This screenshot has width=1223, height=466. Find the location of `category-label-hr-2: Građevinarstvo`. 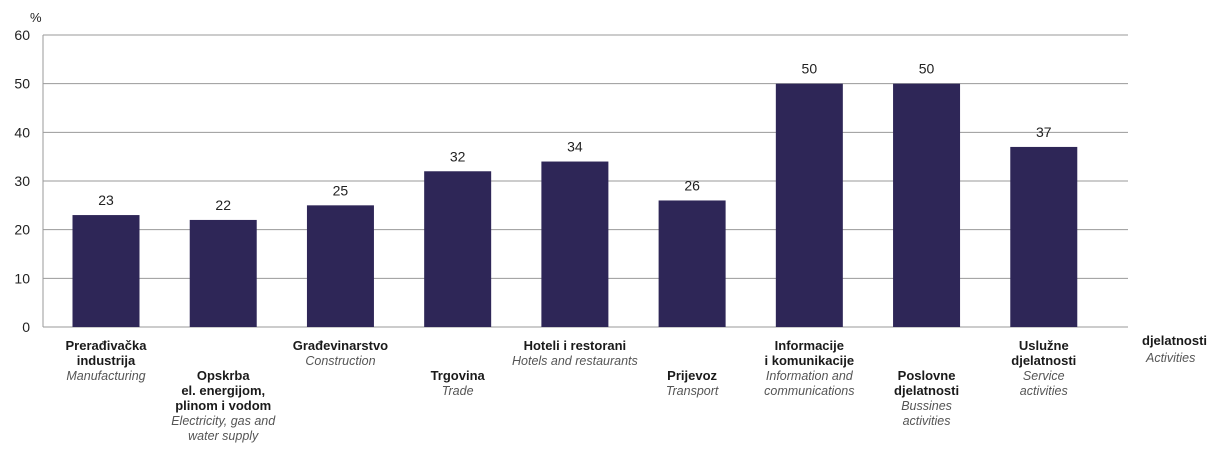

category-label-hr-2: Građevinarstvo is located at coordinates (340, 345).